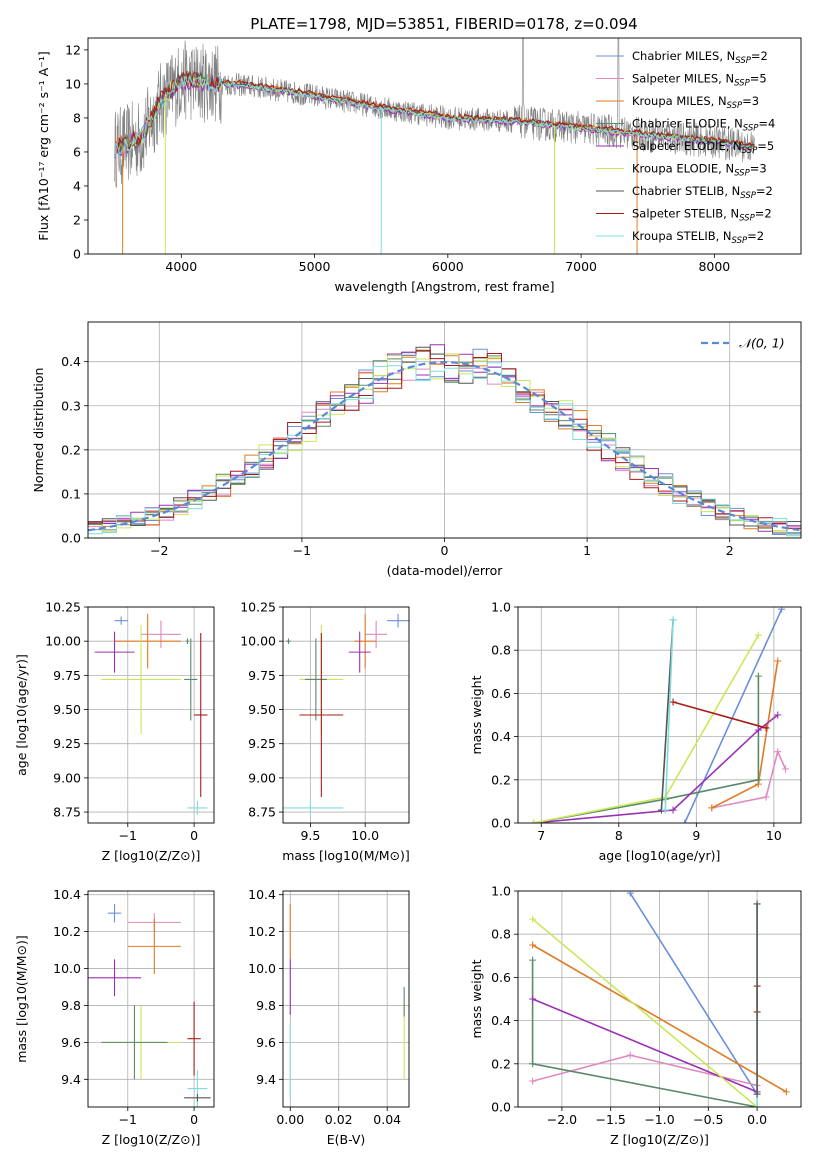  I want to click on y-tick-label: 0.3, so click(71, 405).